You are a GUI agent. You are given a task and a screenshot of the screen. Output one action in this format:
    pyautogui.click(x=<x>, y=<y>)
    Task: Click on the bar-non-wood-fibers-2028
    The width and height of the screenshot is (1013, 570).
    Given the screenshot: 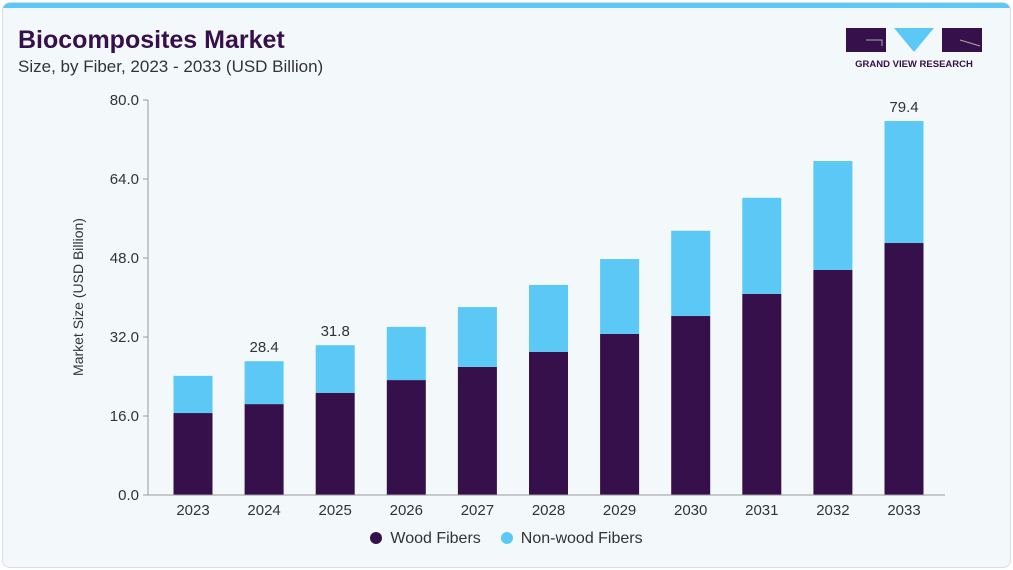 What is the action you would take?
    pyautogui.click(x=548, y=318)
    